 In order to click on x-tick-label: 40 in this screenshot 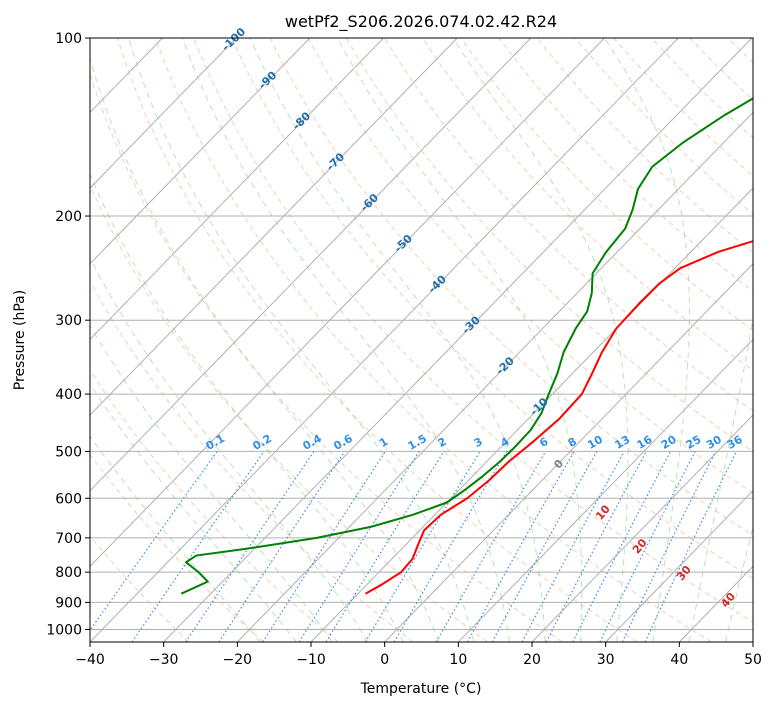, I will do `click(679, 660)`.